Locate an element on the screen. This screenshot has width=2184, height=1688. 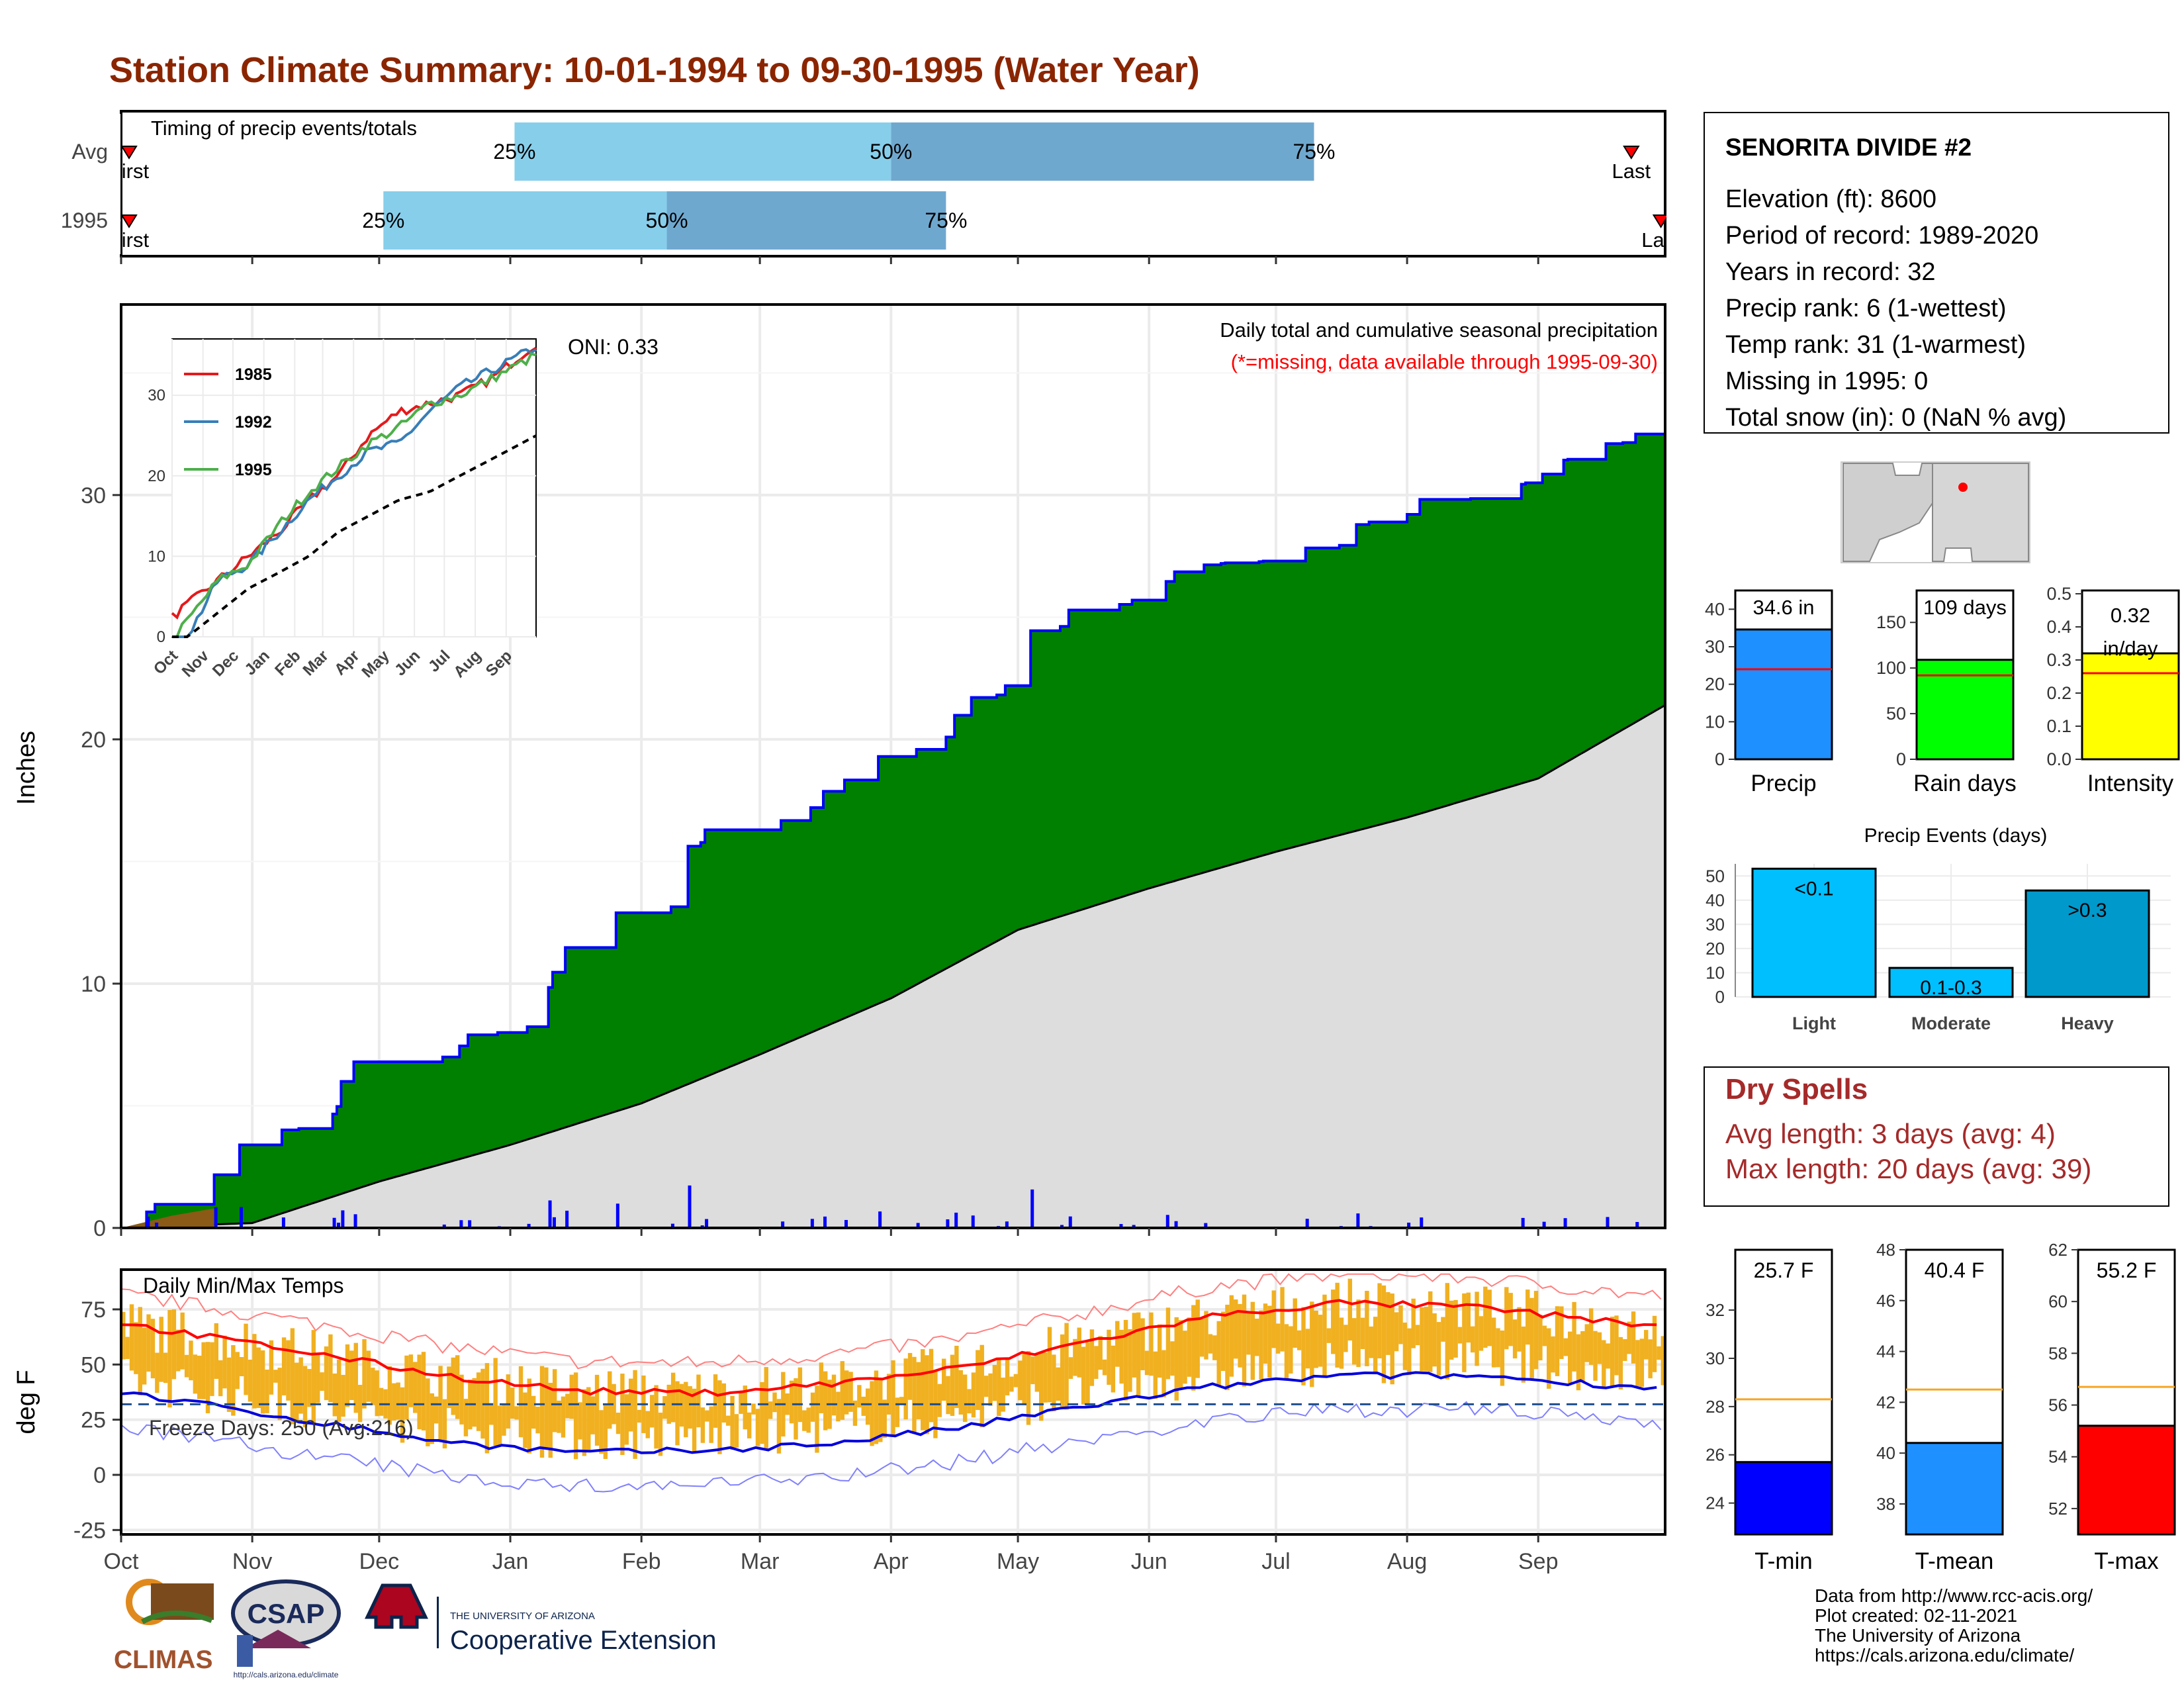
inset-legend-label: 1985 is located at coordinates (253, 374).